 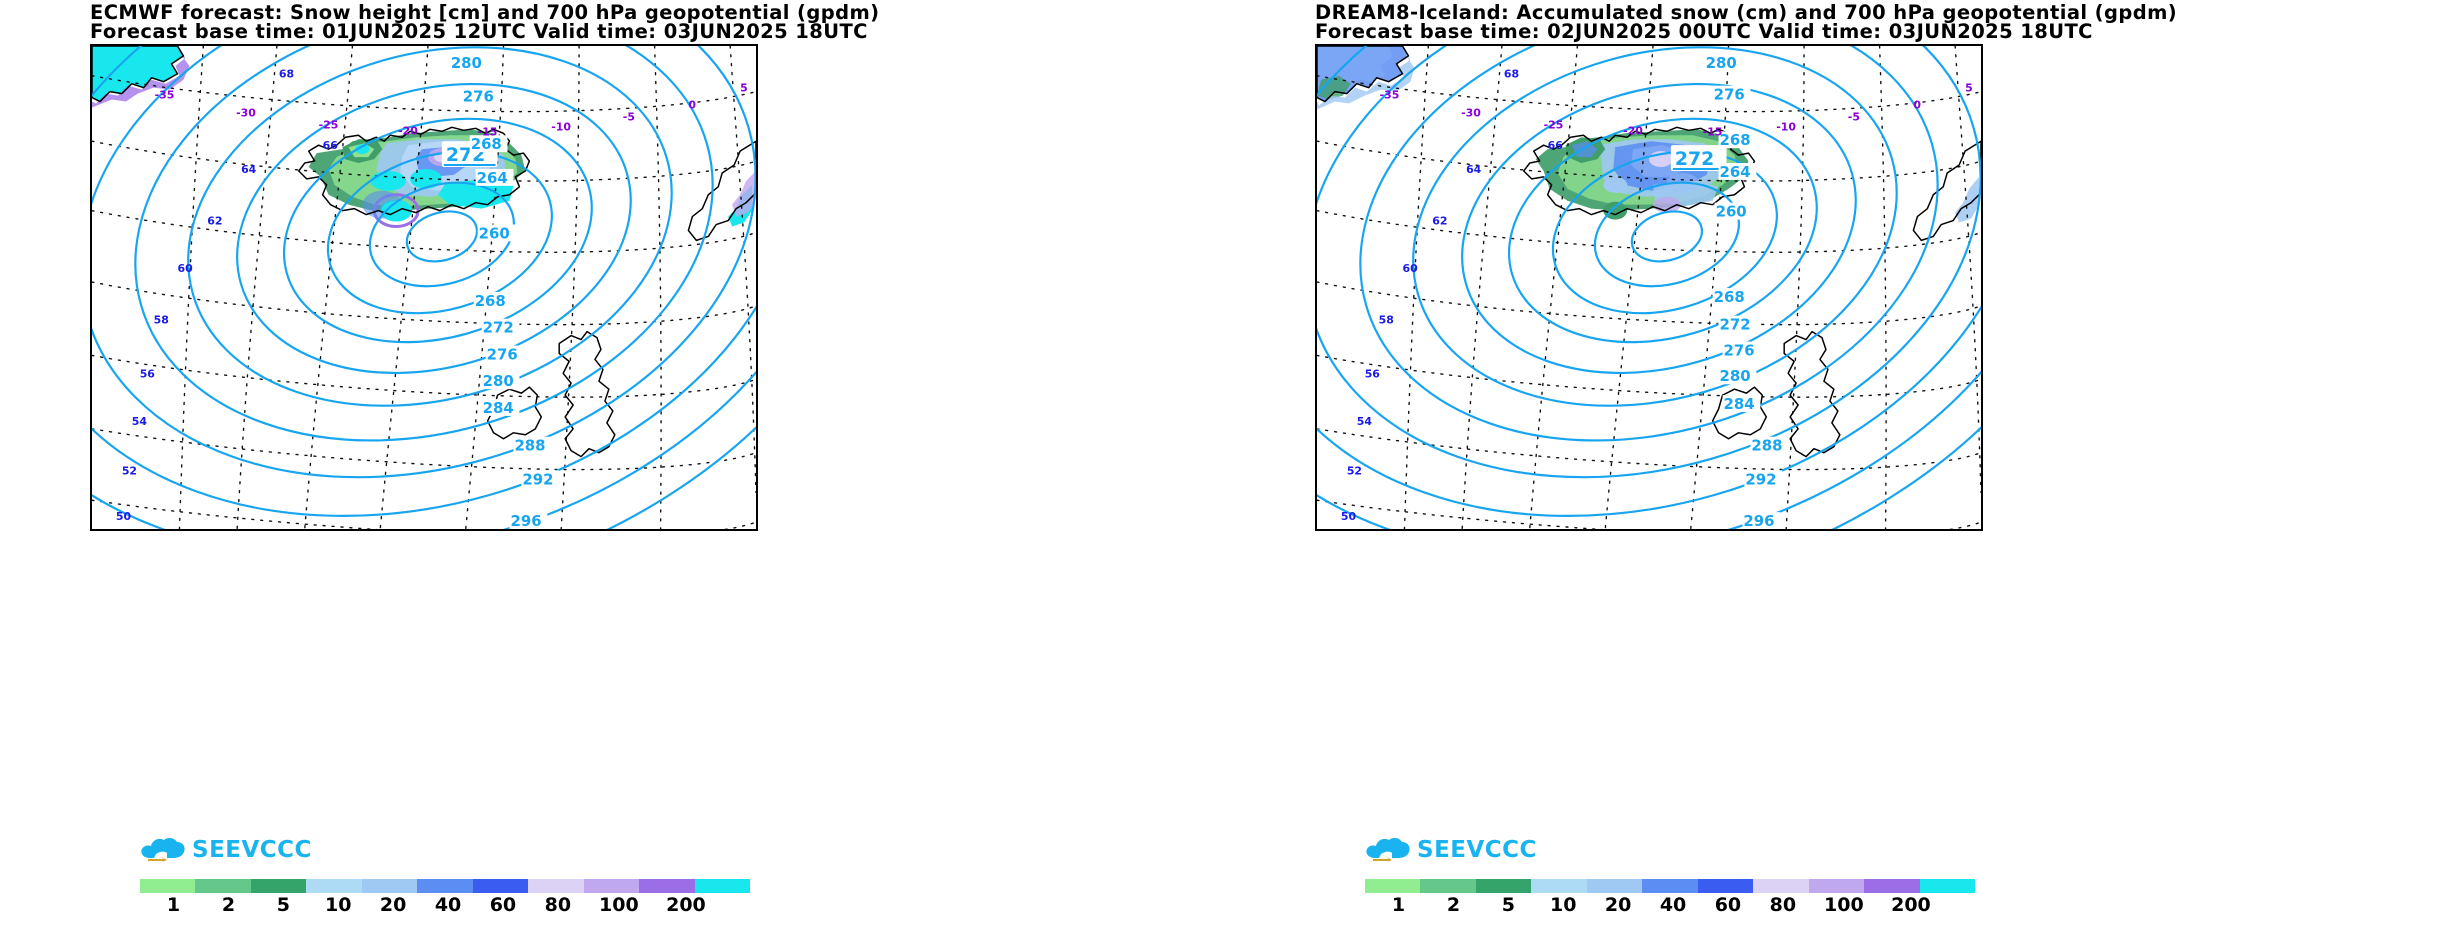 What do you see at coordinates (1917, 104) in the screenshot?
I see `lon-label: 0` at bounding box center [1917, 104].